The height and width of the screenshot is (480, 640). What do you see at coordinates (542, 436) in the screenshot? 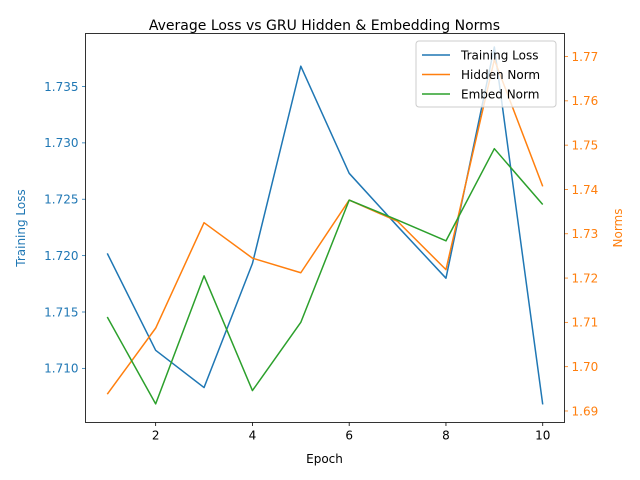
I see `x-tick-label: 10` at bounding box center [542, 436].